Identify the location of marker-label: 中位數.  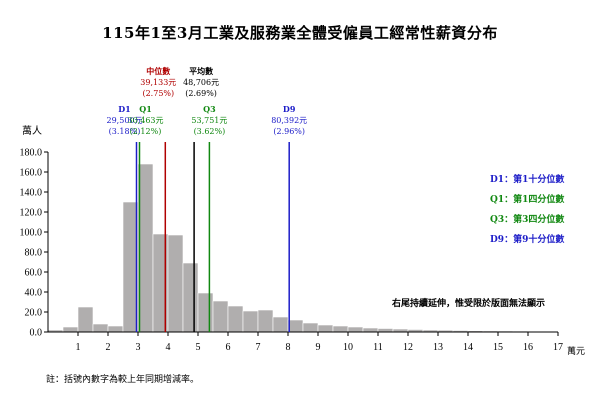
(158, 71).